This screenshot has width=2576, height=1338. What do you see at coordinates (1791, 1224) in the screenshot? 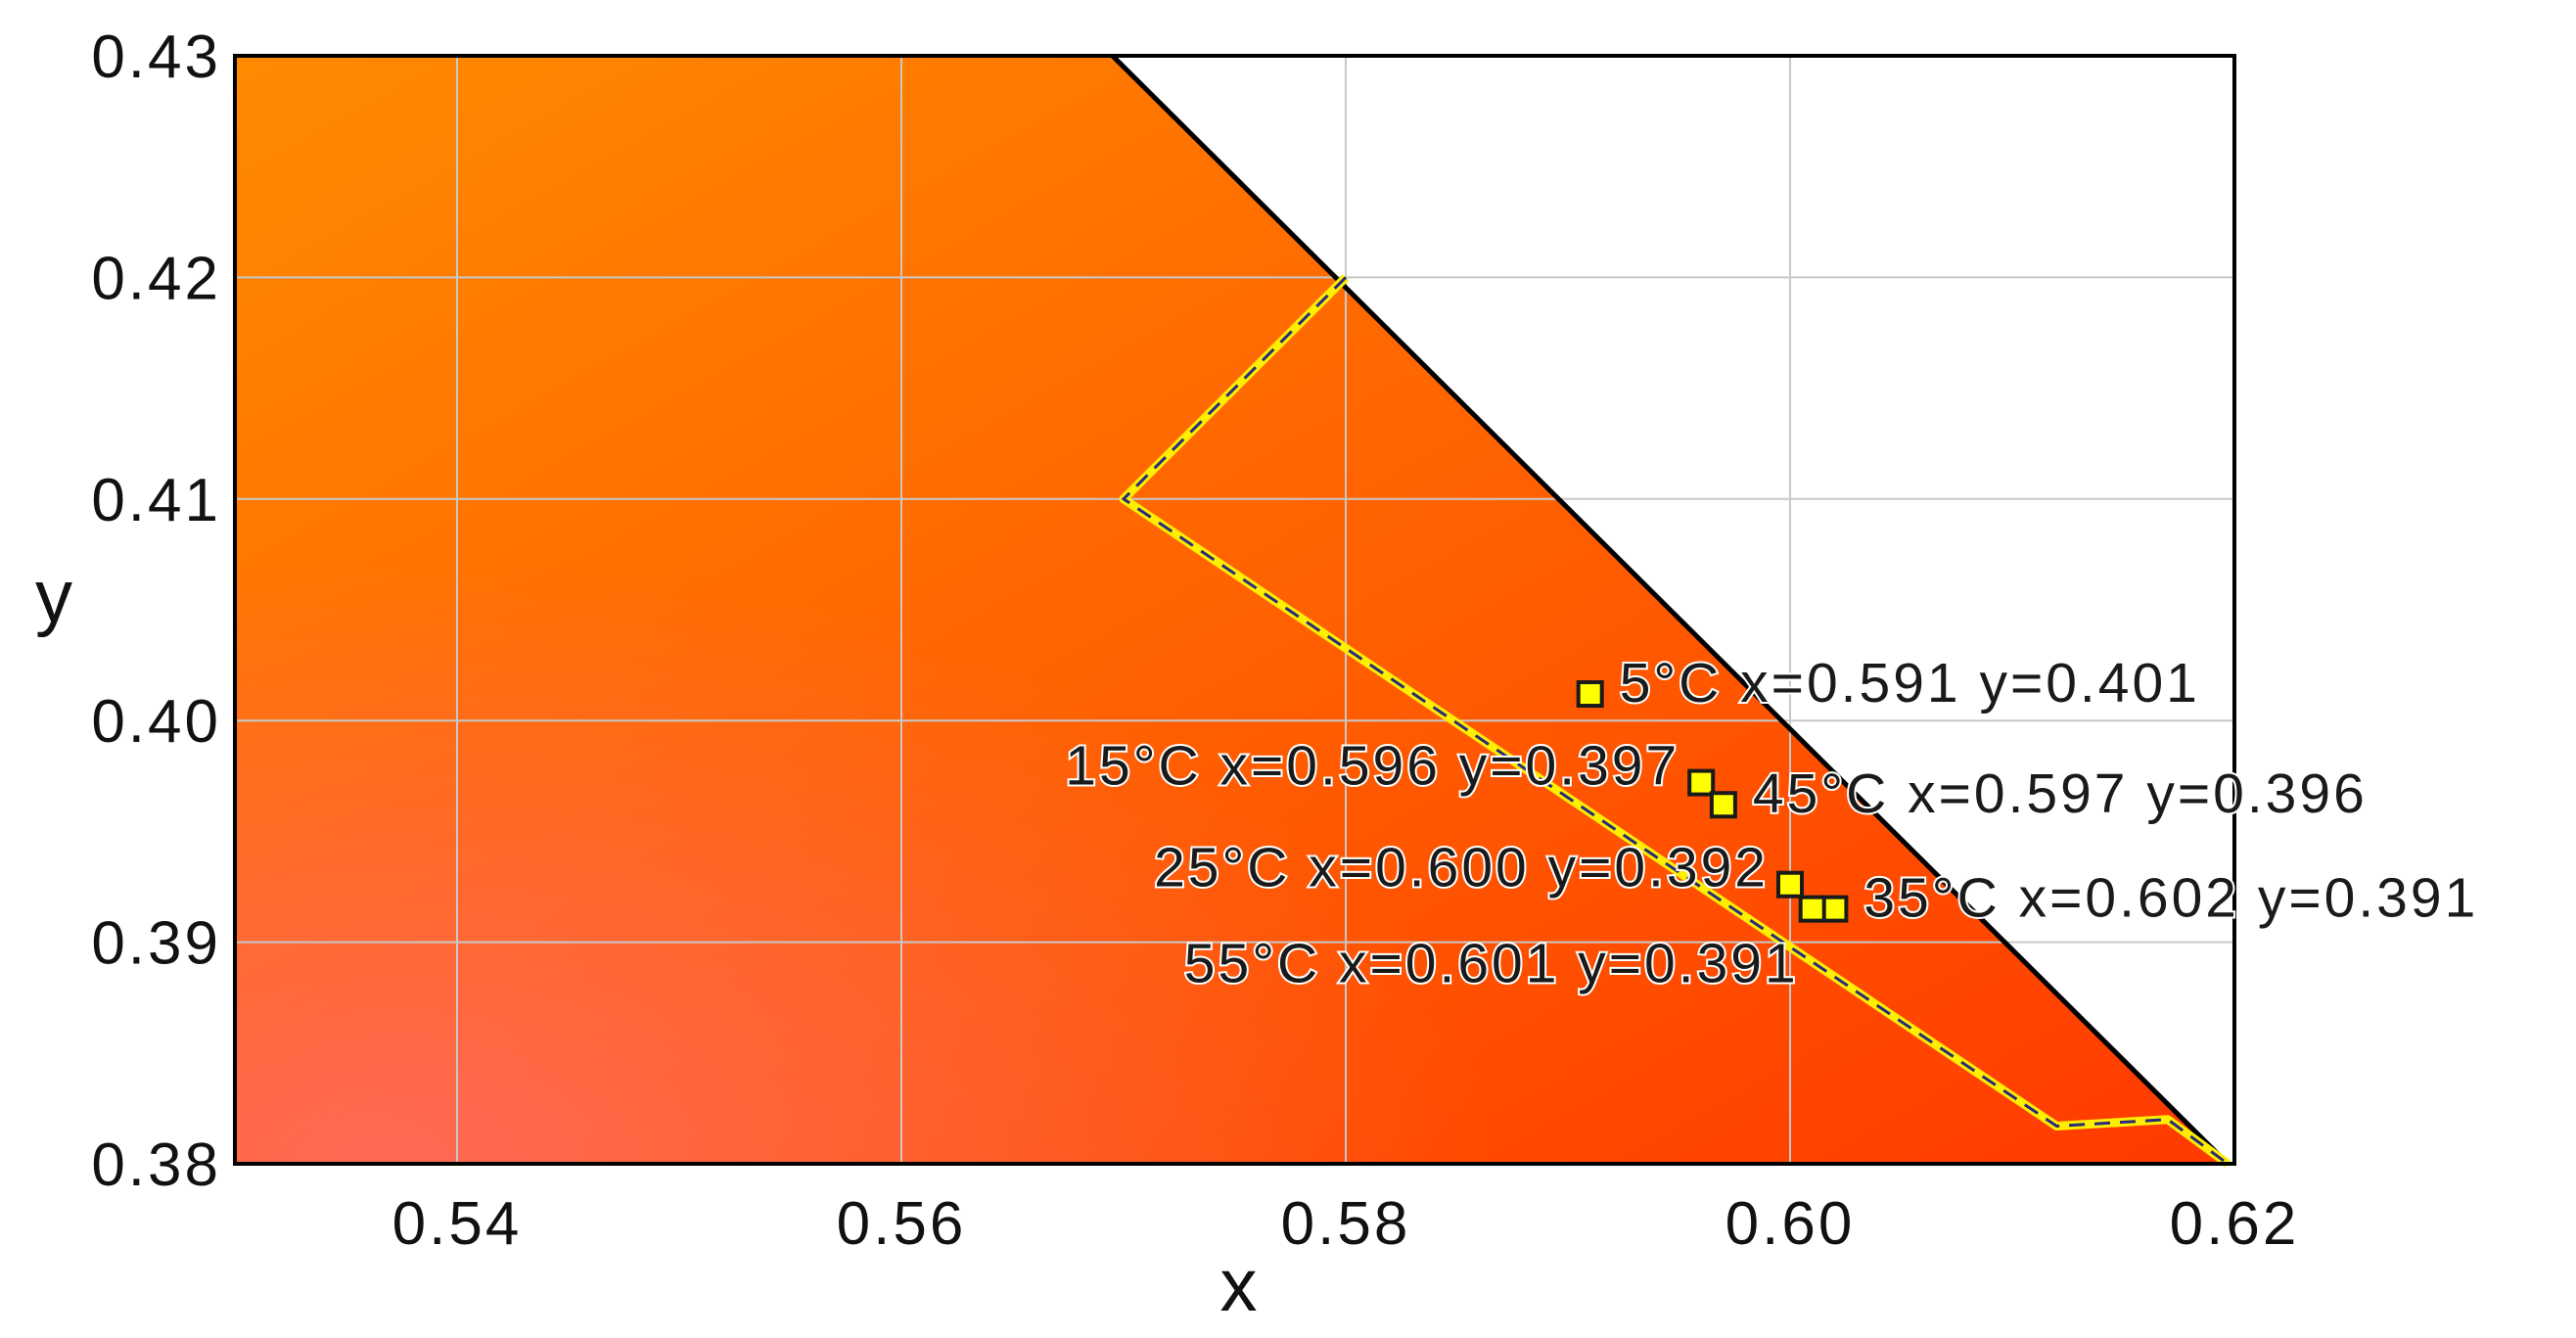
I see `x-tick-label: 0.60` at bounding box center [1791, 1224].